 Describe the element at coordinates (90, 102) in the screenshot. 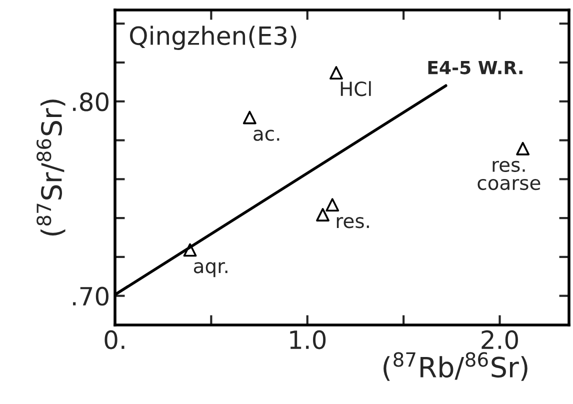

I see `y-tick-label: .80` at that location.